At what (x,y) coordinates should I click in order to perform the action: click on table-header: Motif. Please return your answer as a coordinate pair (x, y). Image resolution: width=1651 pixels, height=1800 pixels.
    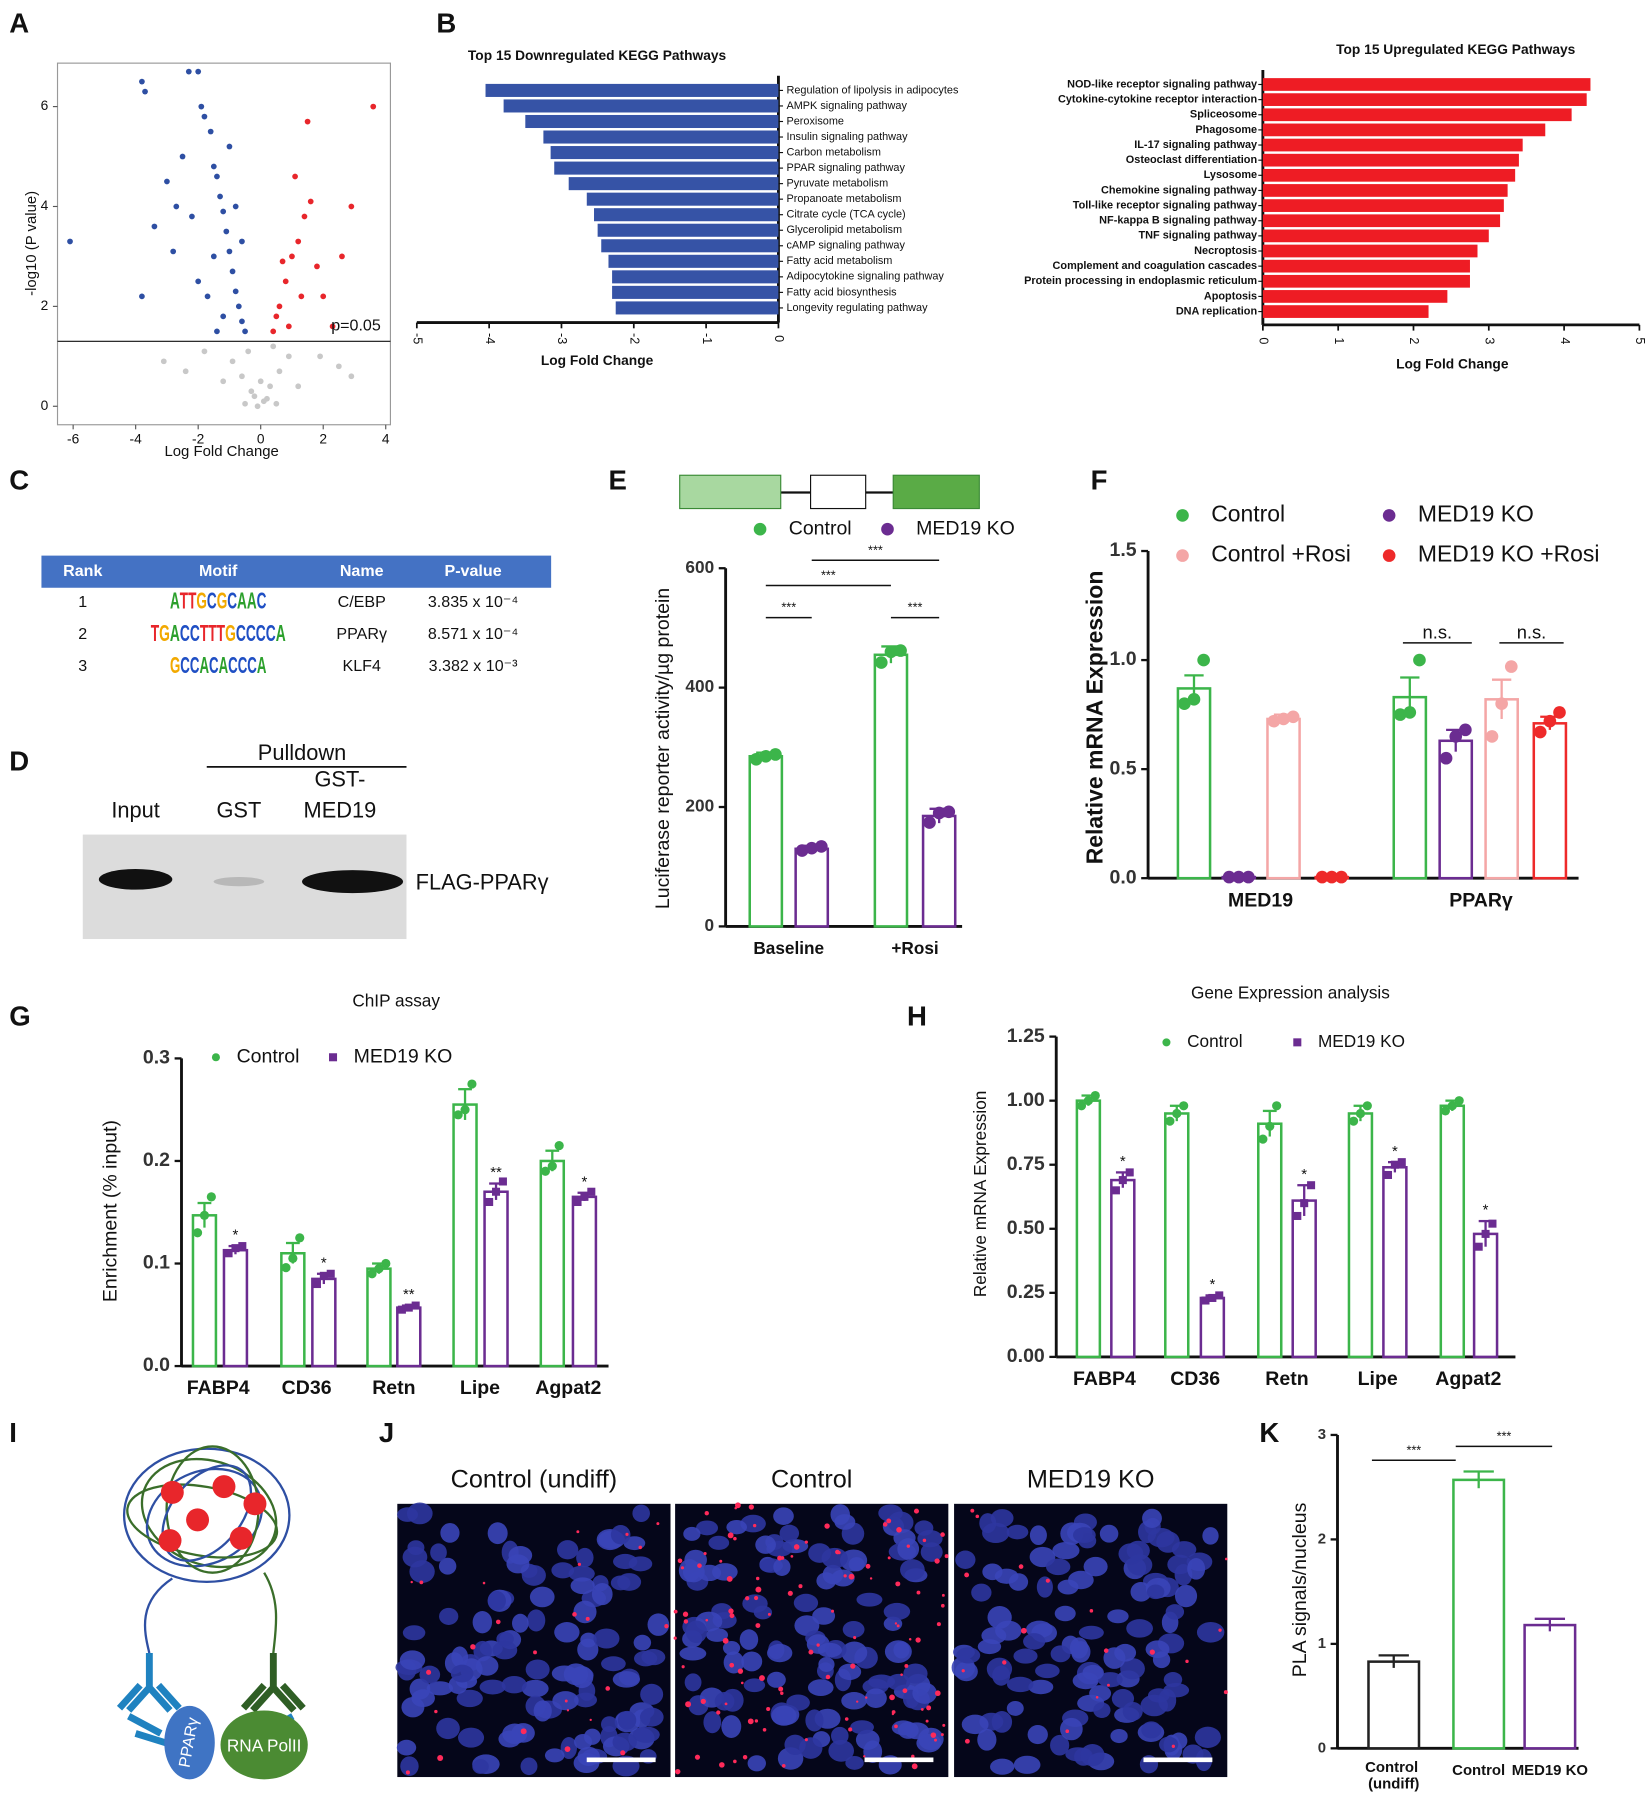
    Looking at the image, I should click on (218, 571).